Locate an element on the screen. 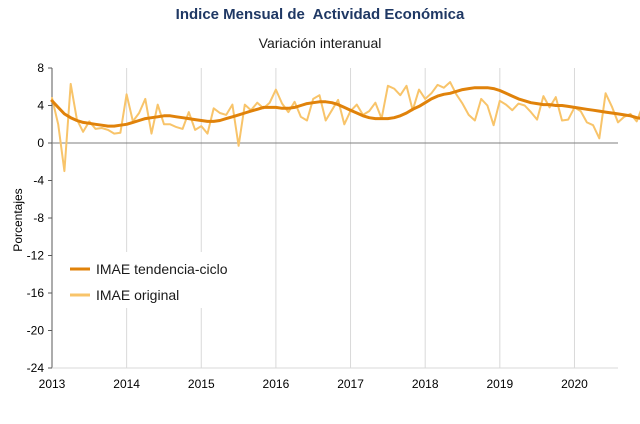 The height and width of the screenshot is (424, 640). y-tick-label: -12 is located at coordinates (36, 256).